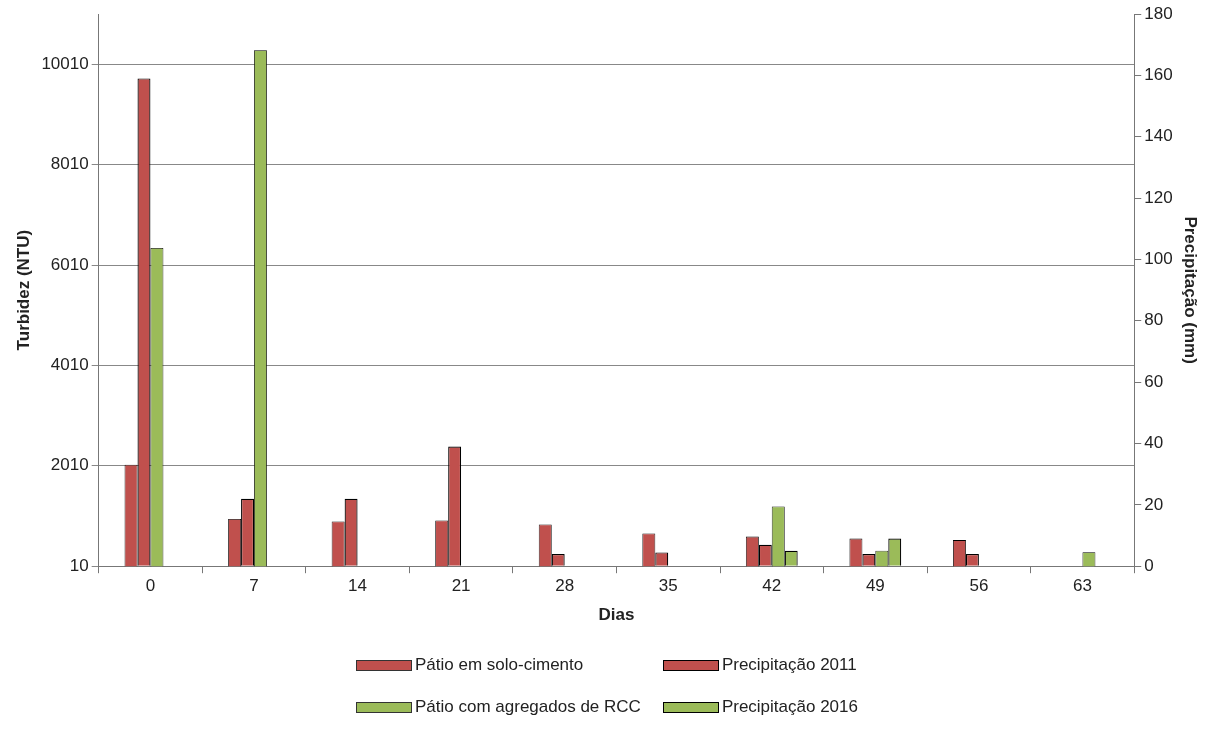 This screenshot has height=740, width=1214. I want to click on x-tick-label: 14, so click(358, 586).